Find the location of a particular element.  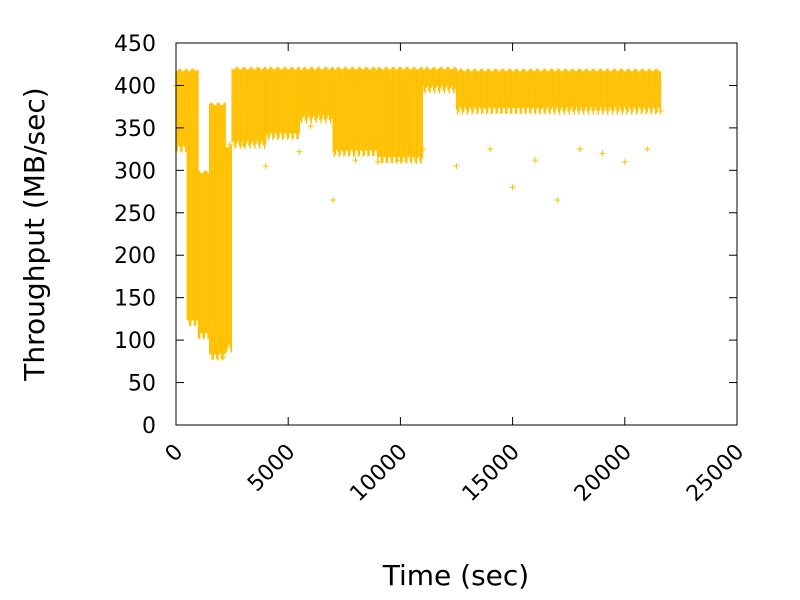

y-tick-label: 0 is located at coordinates (149, 426).